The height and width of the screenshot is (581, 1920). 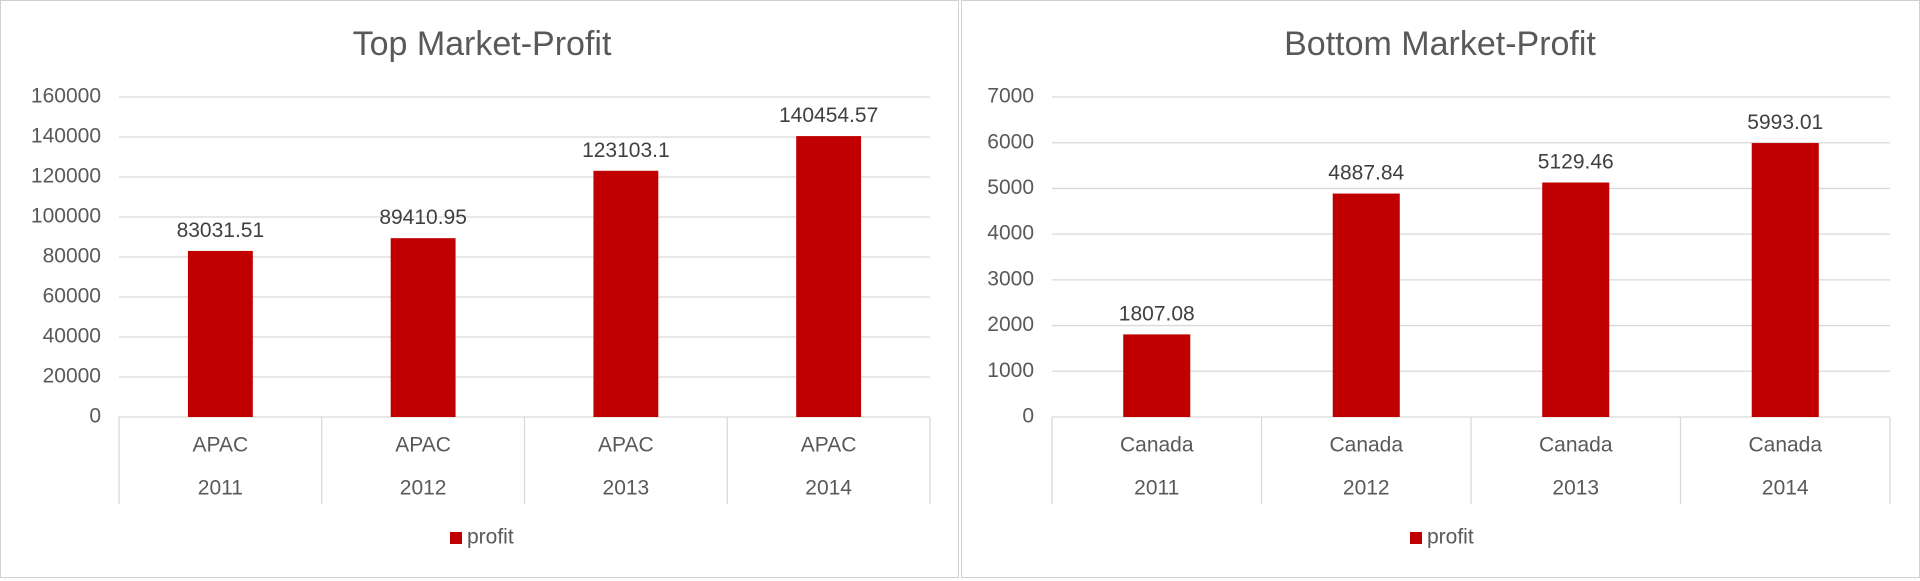 I want to click on y-tick-label: 3000, so click(x=1010, y=278).